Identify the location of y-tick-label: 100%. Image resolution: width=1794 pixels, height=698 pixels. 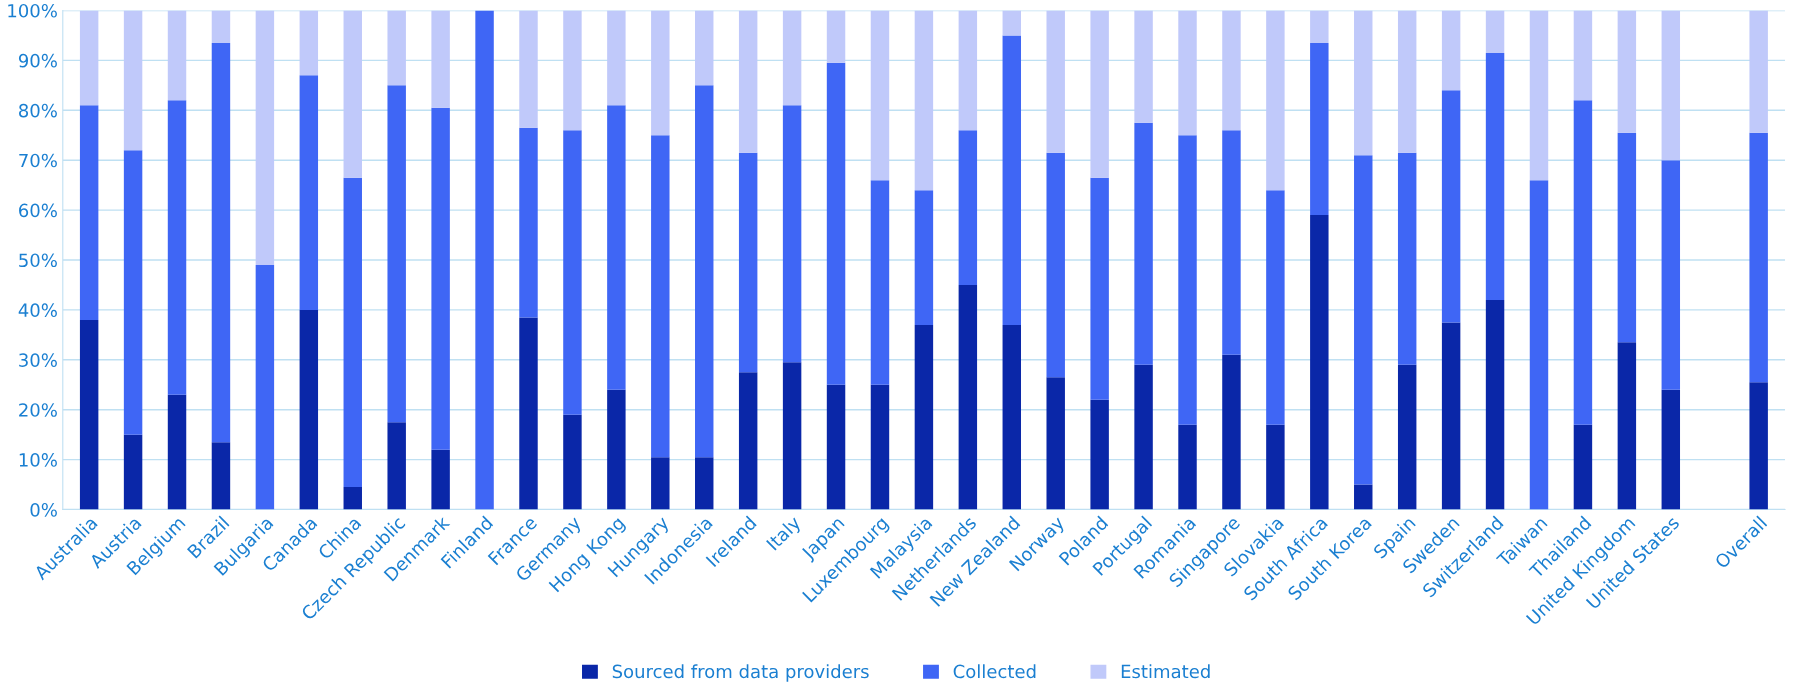
(32, 10).